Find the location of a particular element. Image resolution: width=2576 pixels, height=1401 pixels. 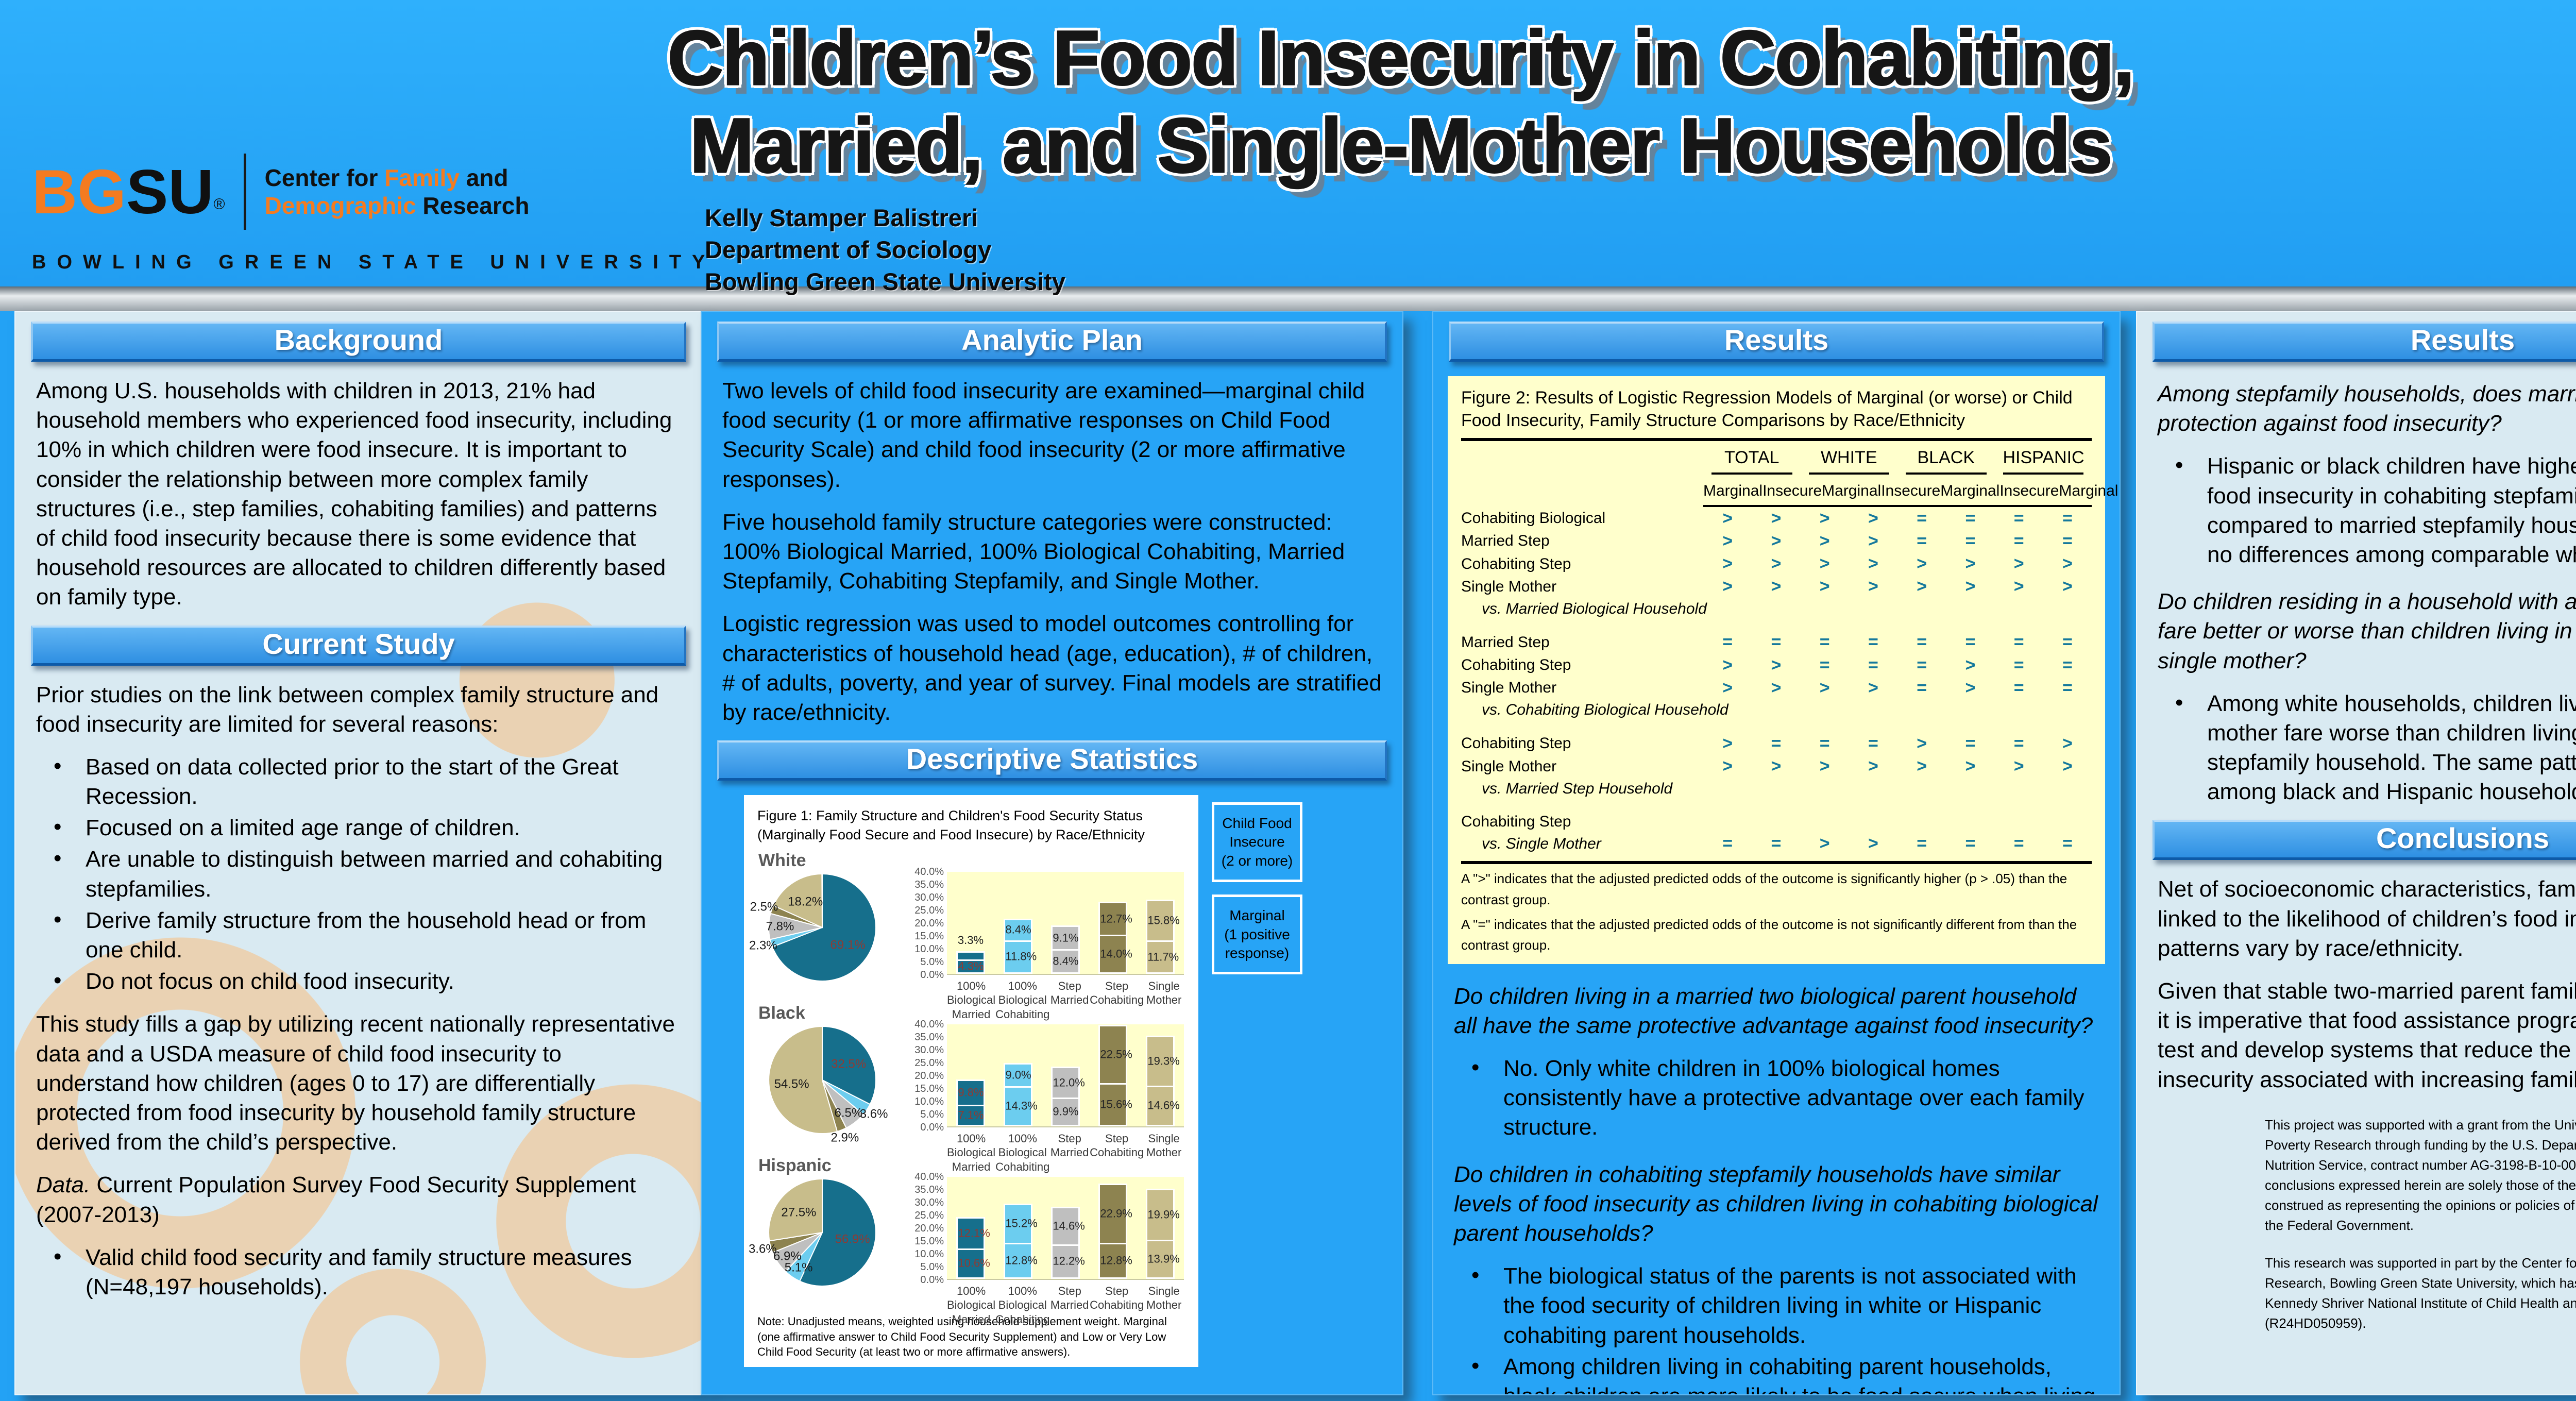

stacked-bar: 15.8% 11.7% is located at coordinates (1163, 937).